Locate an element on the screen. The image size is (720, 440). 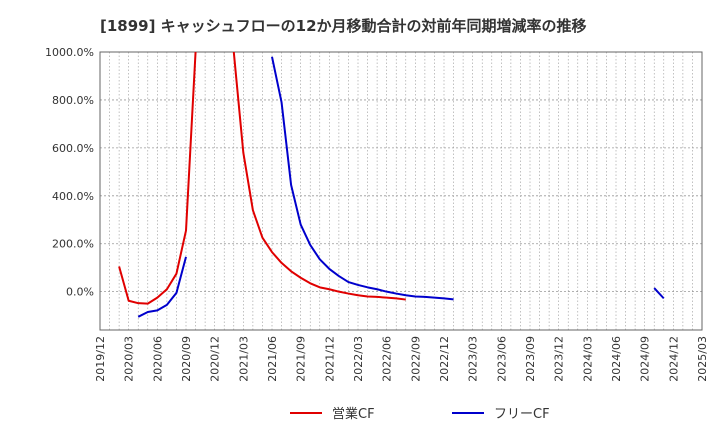
y-tick-label: 1000.0% is located at coordinates (69, 52).